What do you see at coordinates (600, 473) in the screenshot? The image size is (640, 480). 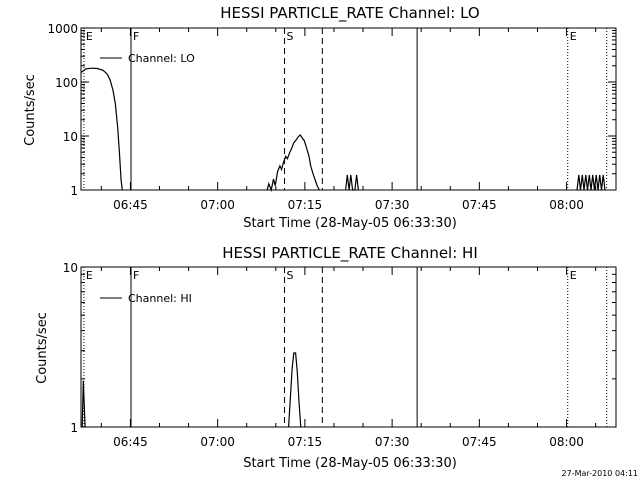 I see `plot-timestamp: 27-Mar-2010 04:11` at bounding box center [600, 473].